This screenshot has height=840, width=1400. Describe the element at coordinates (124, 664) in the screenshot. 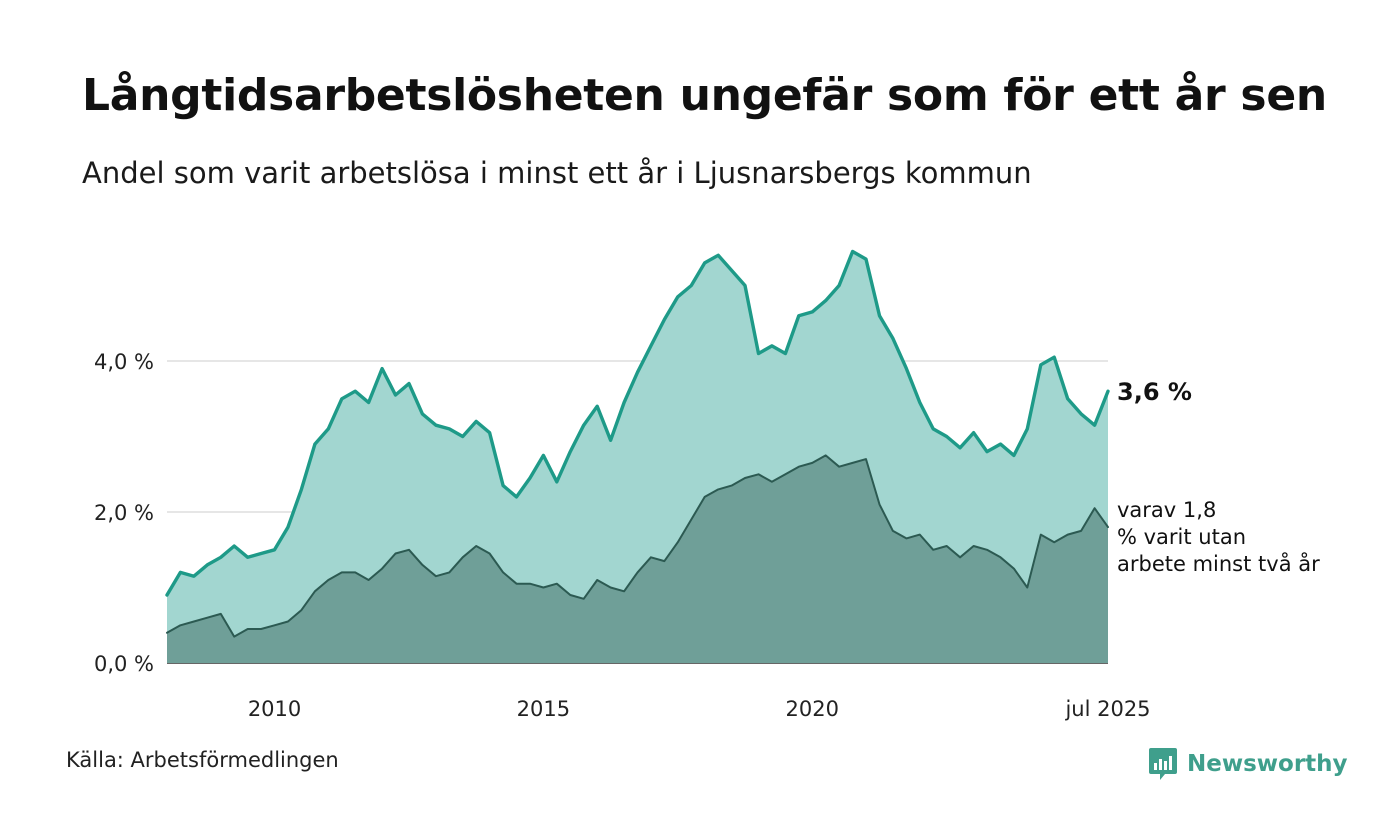

I see `y-tick-label: 0,0 %` at that location.